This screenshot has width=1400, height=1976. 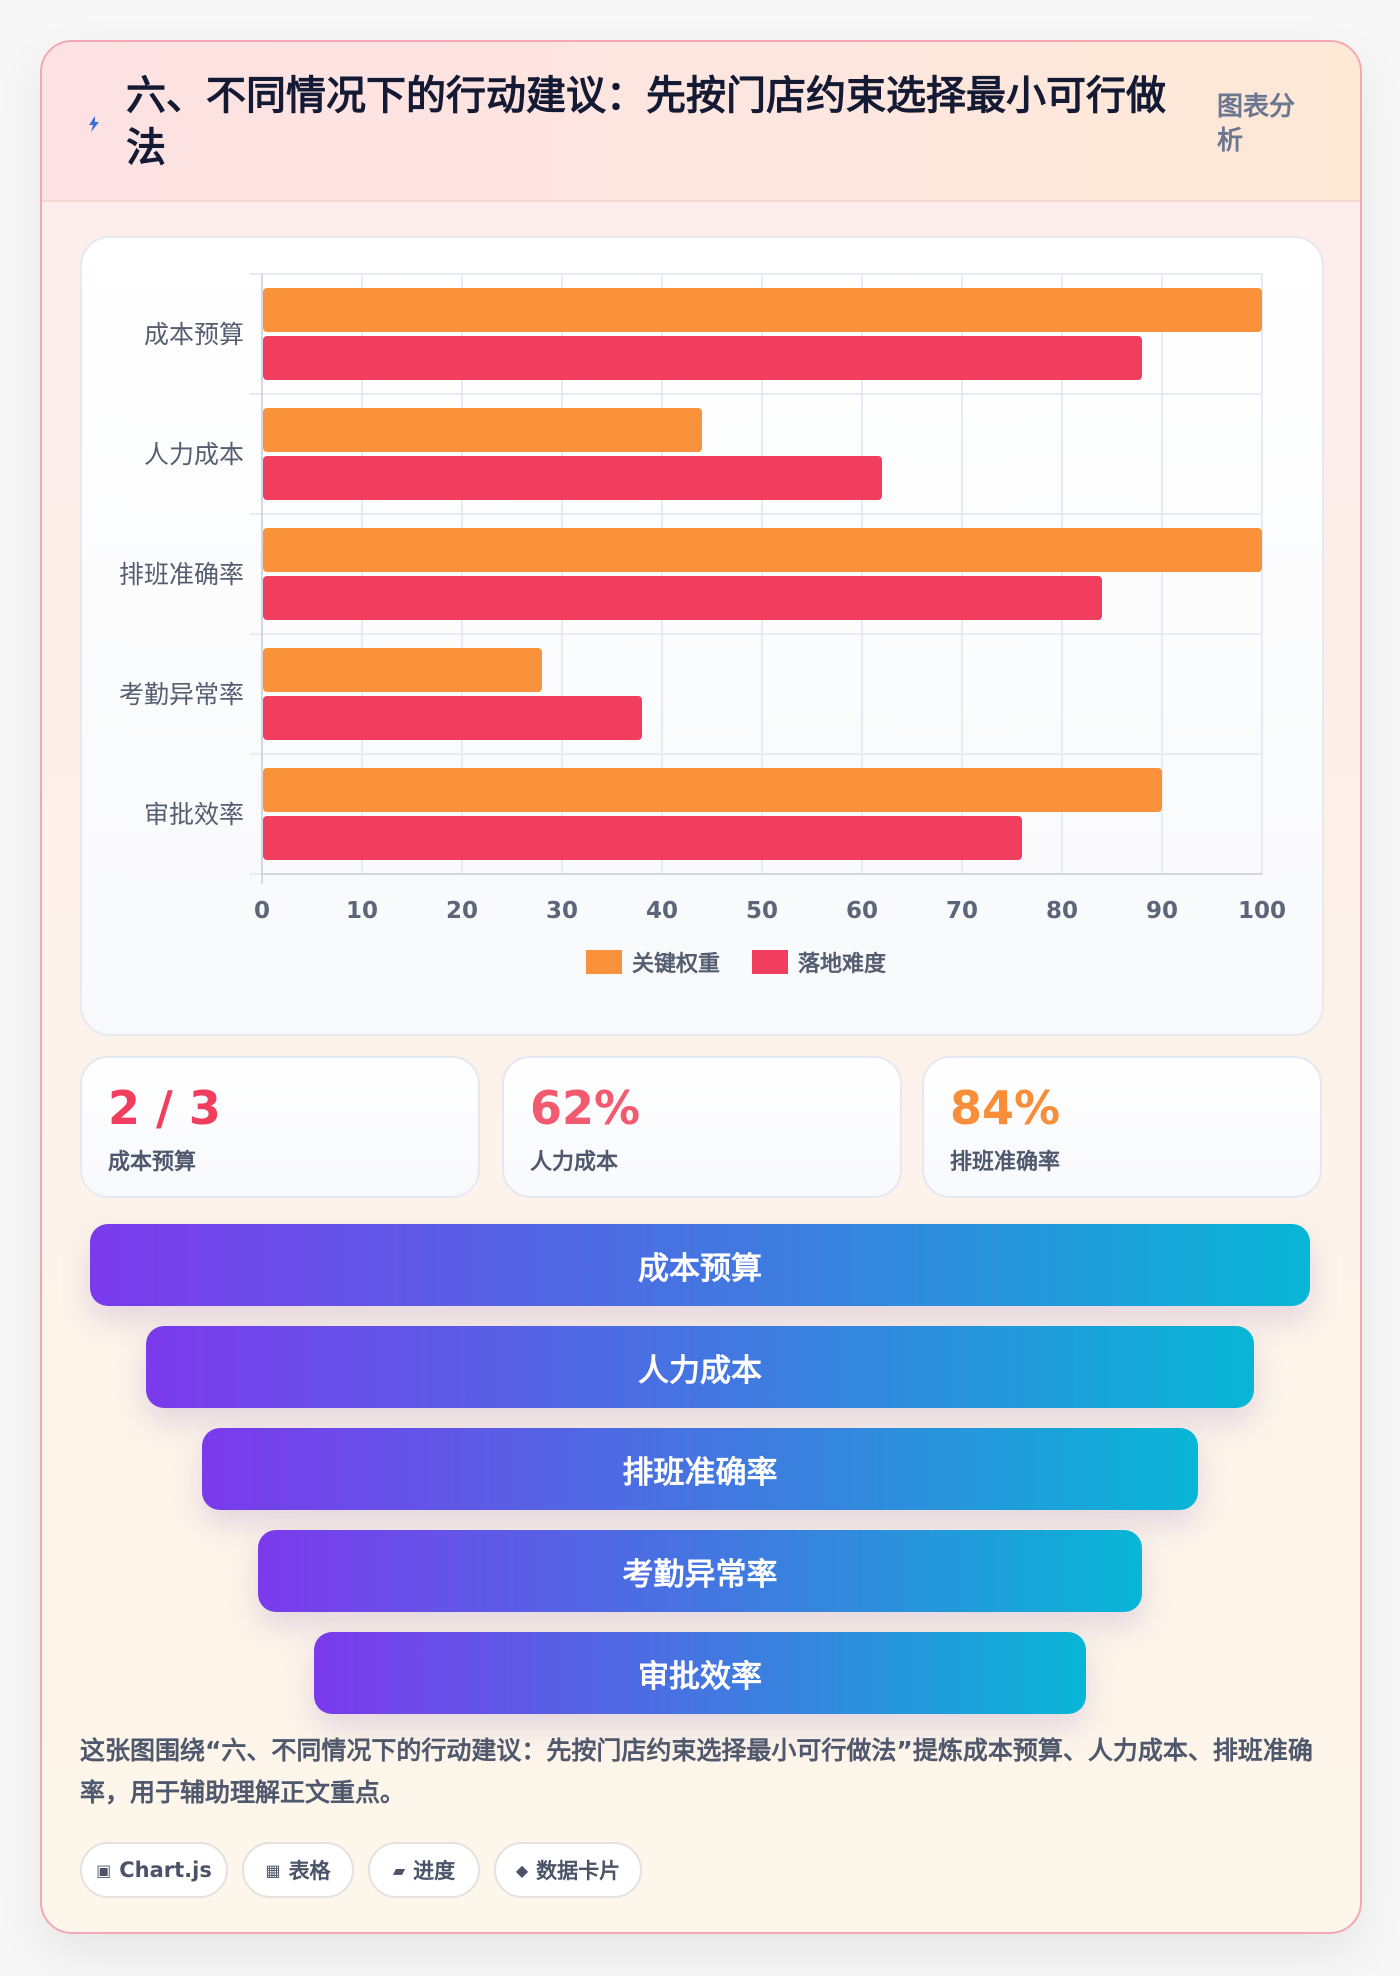 What do you see at coordinates (94, 124) in the screenshot?
I see `lightning-icon` at bounding box center [94, 124].